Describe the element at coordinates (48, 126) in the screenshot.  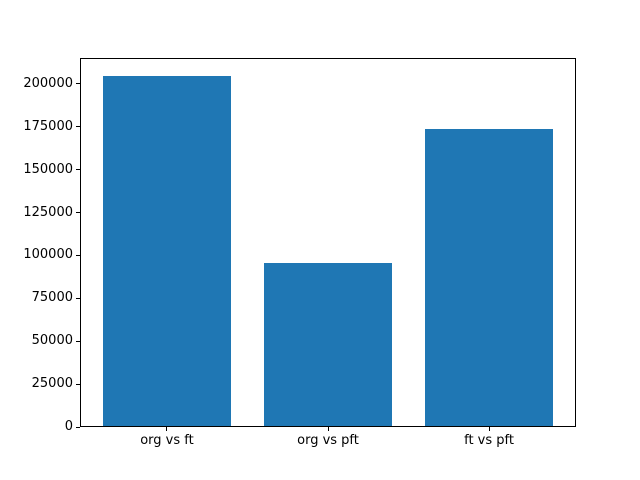
I see `y-tick-label: 175000` at that location.